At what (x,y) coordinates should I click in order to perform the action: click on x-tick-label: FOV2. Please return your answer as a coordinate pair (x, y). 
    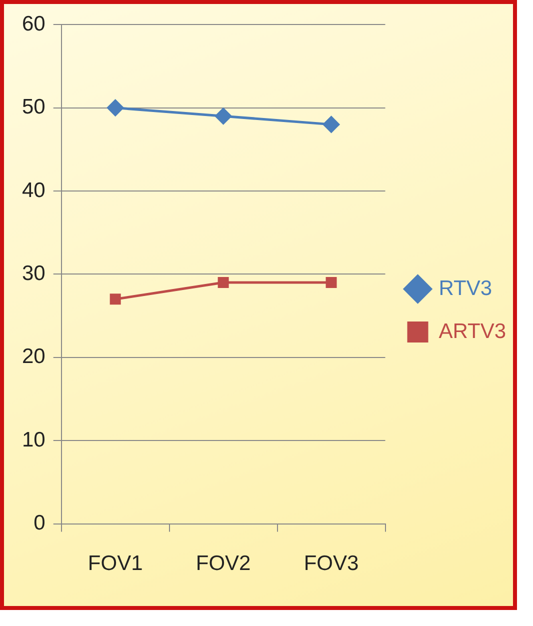
    Looking at the image, I should click on (223, 564).